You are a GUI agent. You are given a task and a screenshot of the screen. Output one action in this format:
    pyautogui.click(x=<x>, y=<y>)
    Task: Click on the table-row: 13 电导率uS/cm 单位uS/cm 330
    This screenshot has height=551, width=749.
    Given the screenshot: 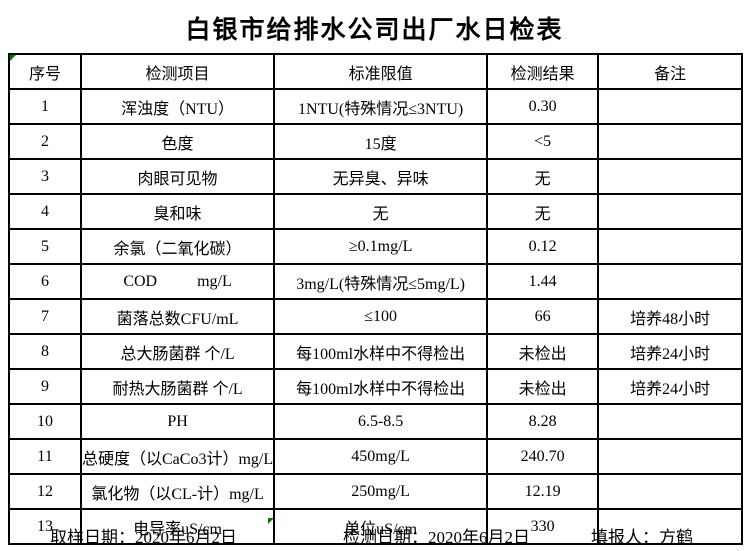 What is the action you would take?
    pyautogui.click(x=376, y=526)
    